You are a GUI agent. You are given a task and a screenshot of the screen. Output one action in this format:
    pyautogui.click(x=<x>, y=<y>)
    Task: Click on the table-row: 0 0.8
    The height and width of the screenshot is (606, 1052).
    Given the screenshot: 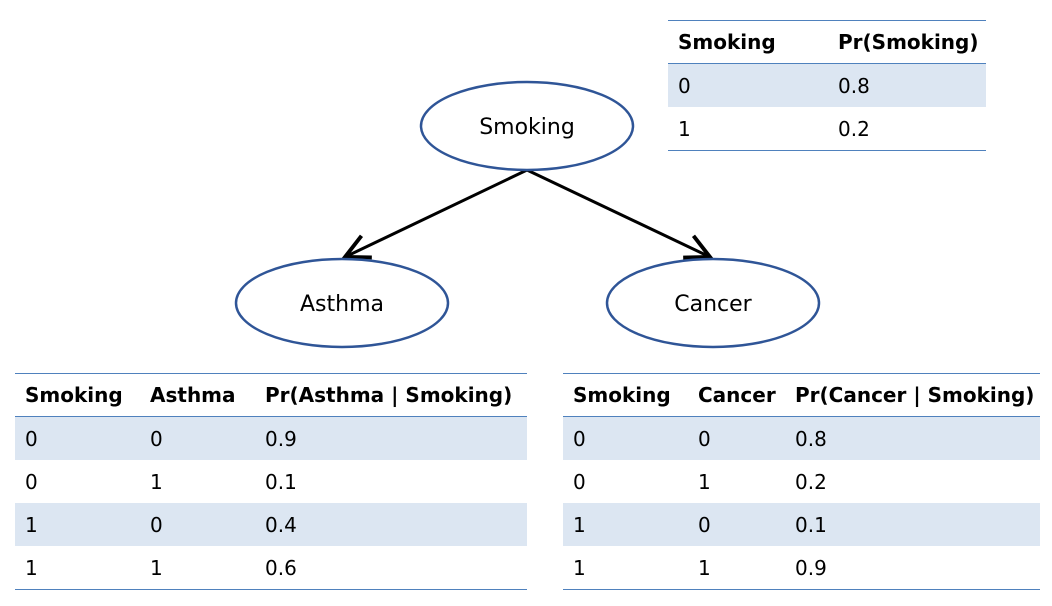 What is the action you would take?
    pyautogui.click(x=827, y=85)
    